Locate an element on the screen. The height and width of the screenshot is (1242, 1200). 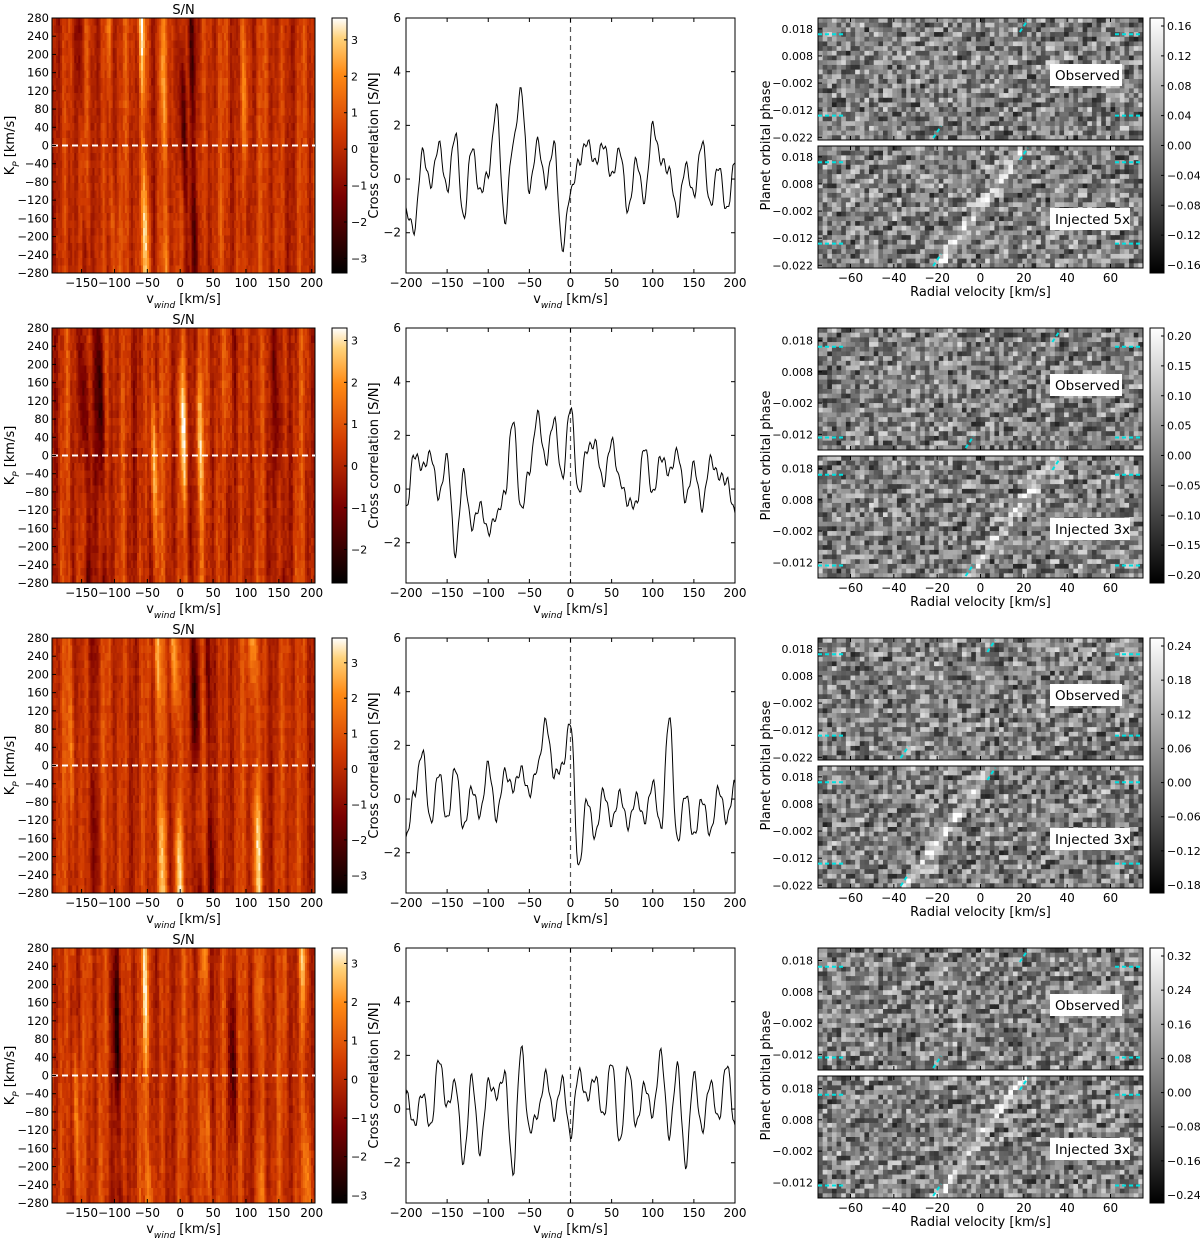
sn-ytick-label: 160 is located at coordinates (38, 73).